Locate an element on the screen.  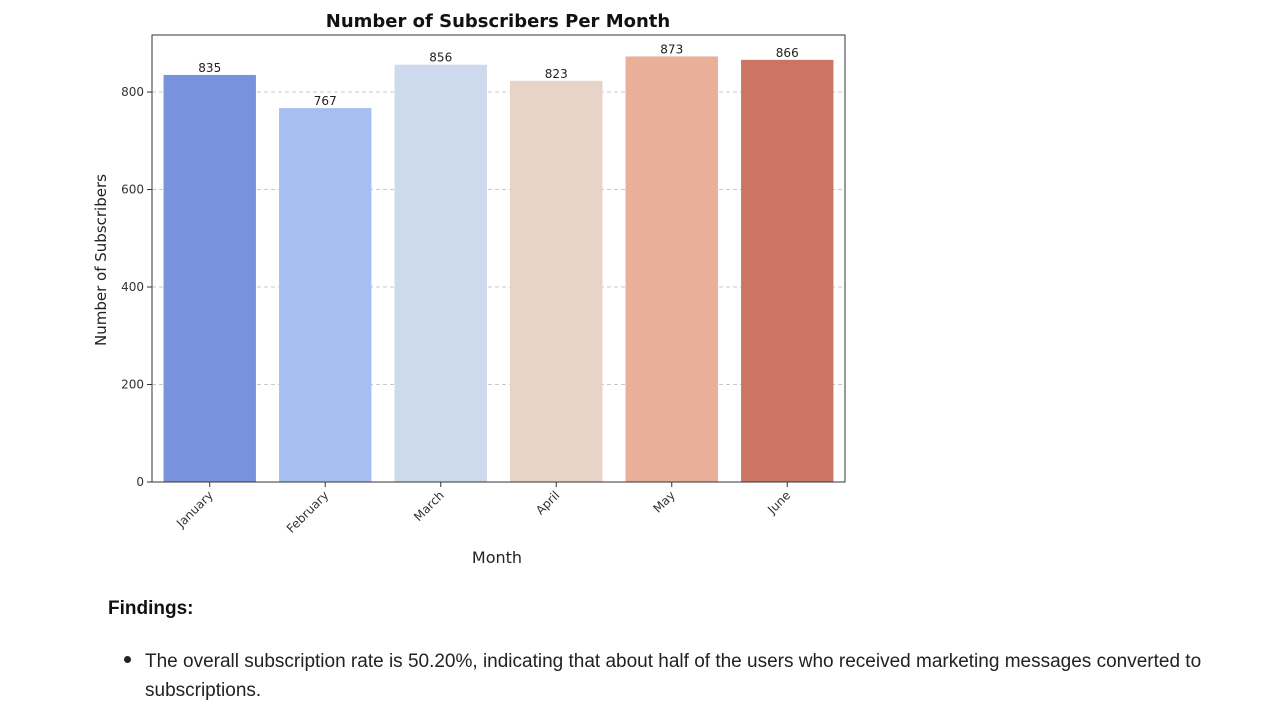
bar-value-label: 873 is located at coordinates (671, 49).